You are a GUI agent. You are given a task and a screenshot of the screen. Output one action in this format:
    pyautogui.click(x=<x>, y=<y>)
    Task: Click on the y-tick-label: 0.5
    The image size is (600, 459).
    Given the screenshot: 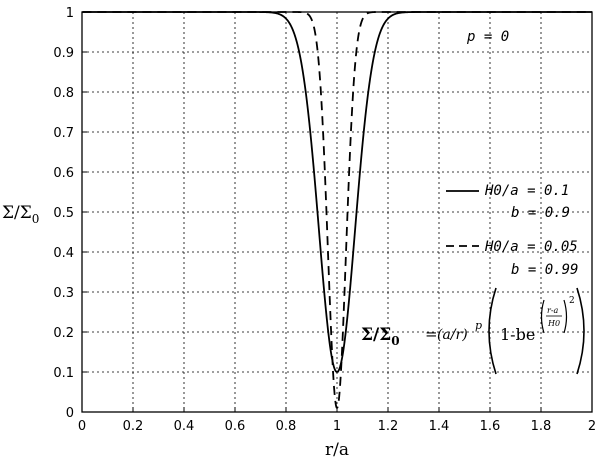 What is the action you would take?
    pyautogui.click(x=63, y=213)
    